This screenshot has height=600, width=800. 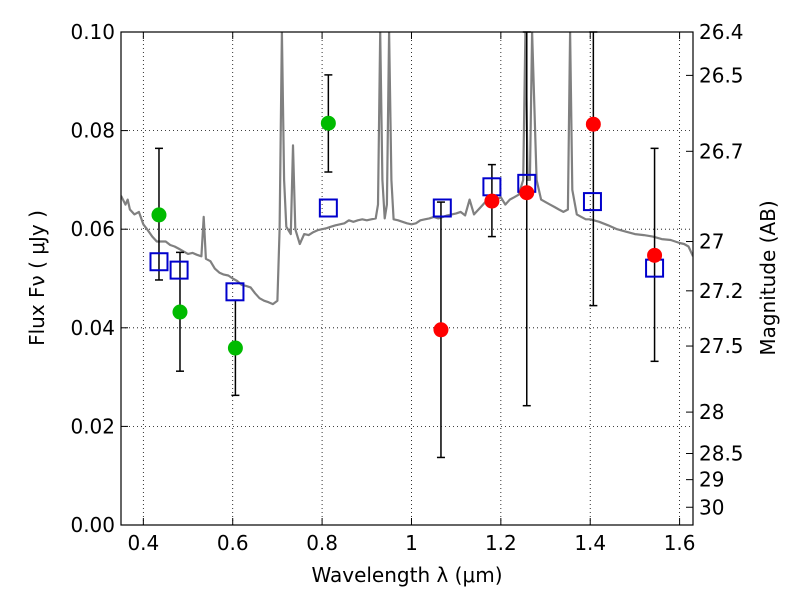 I want to click on right-tick-label: 26.4, so click(x=721, y=32).